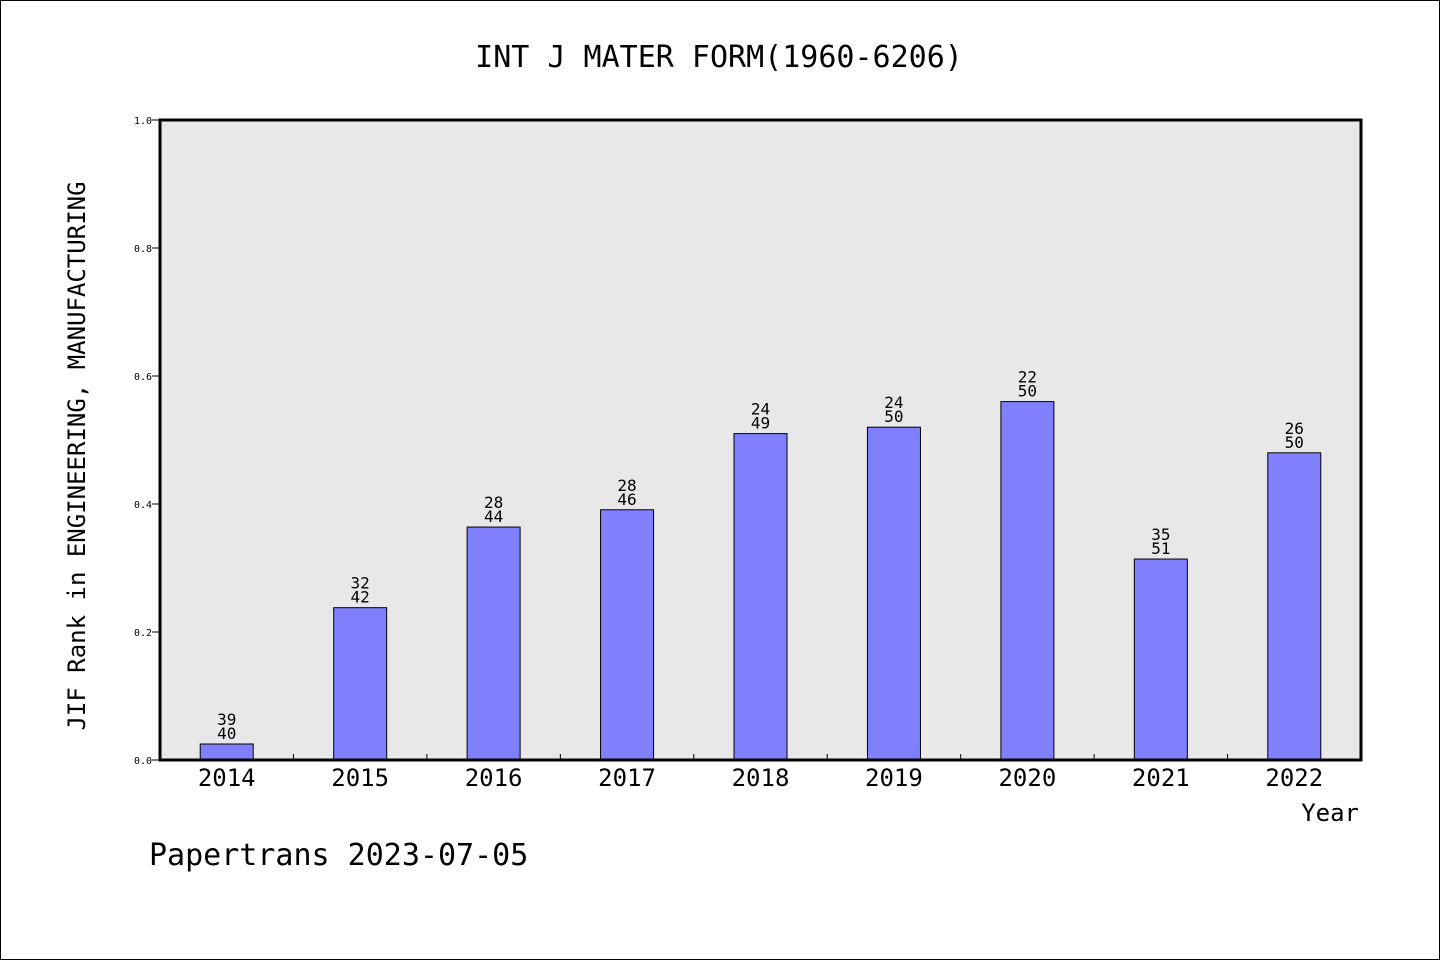 The height and width of the screenshot is (960, 1440). I want to click on bar-label: 26, so click(1294, 428).